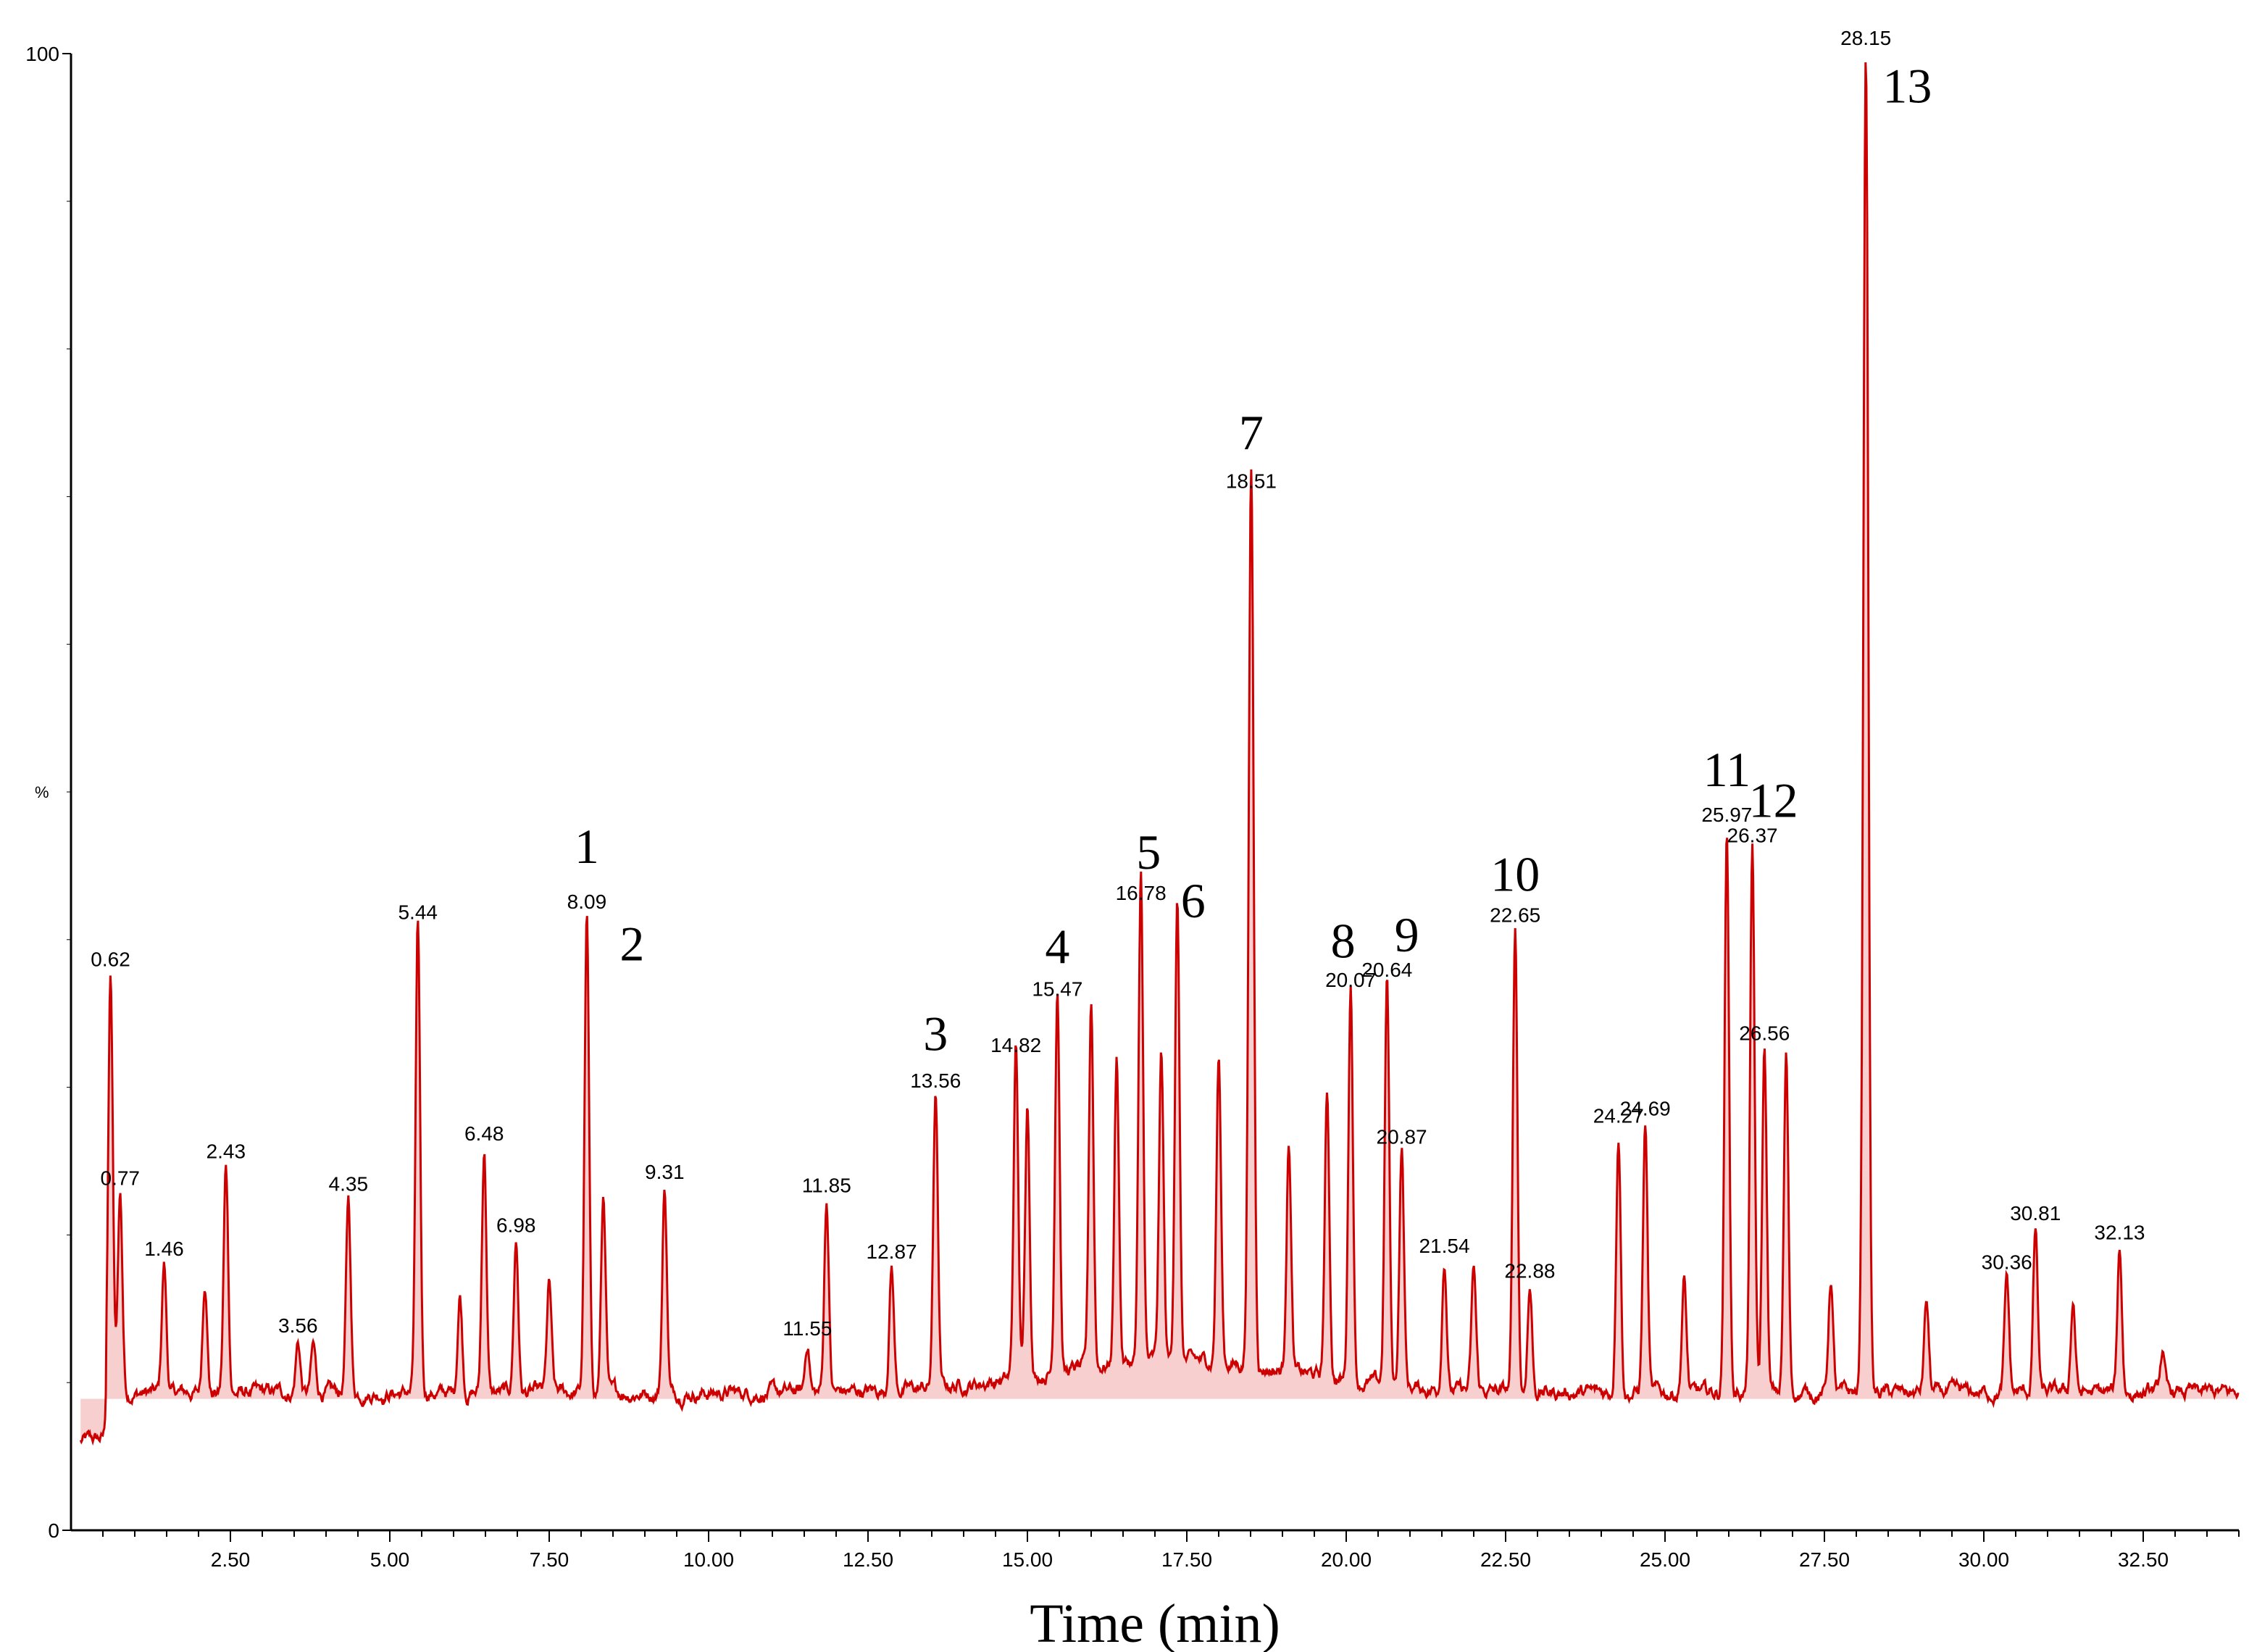 The image size is (2249, 1652). I want to click on x-tick-label: 22.50, so click(1505, 1559).